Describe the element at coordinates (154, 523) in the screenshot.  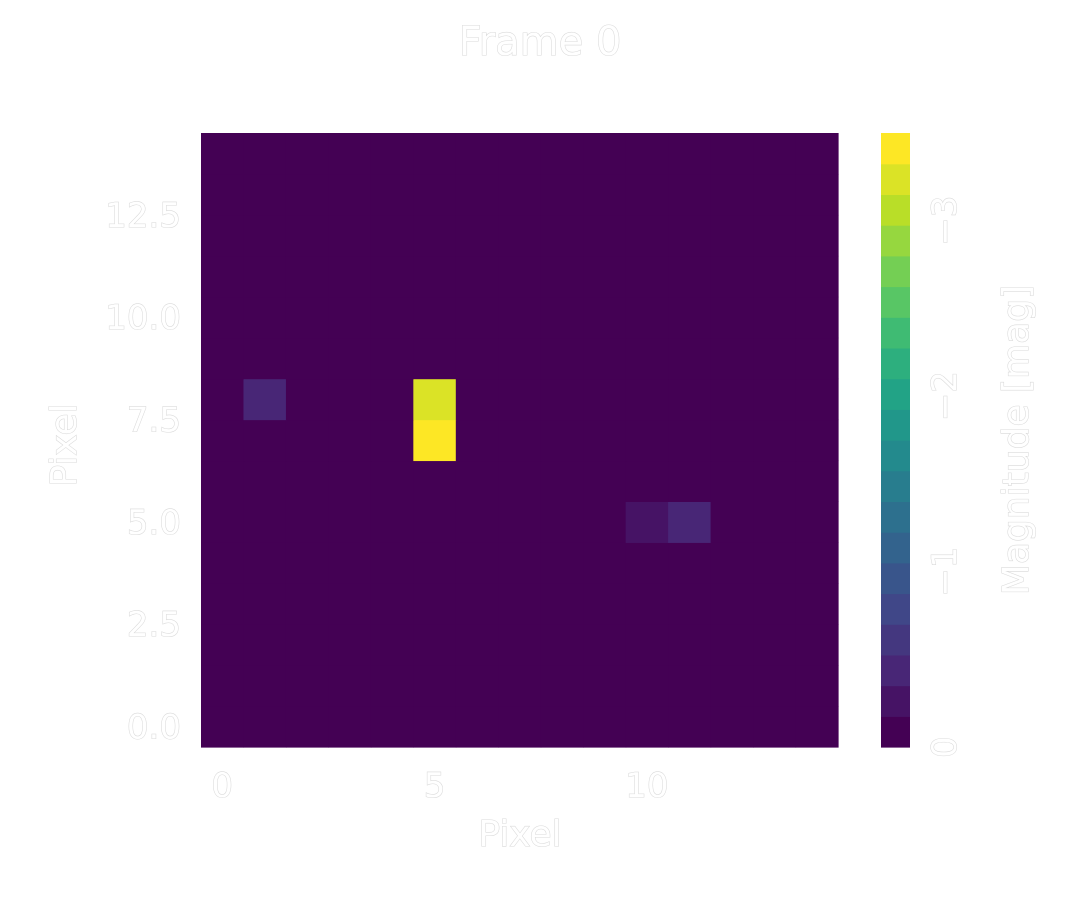
I see `y-tick-label: 5.0` at that location.